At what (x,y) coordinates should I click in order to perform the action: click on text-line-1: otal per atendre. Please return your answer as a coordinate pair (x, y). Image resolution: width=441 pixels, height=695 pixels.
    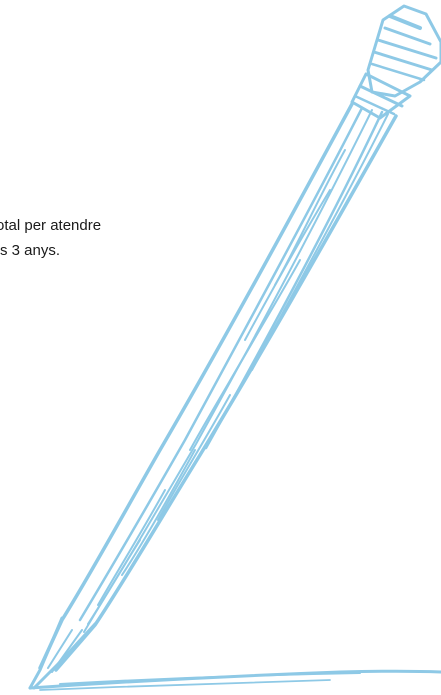
    Looking at the image, I should click on (51, 225).